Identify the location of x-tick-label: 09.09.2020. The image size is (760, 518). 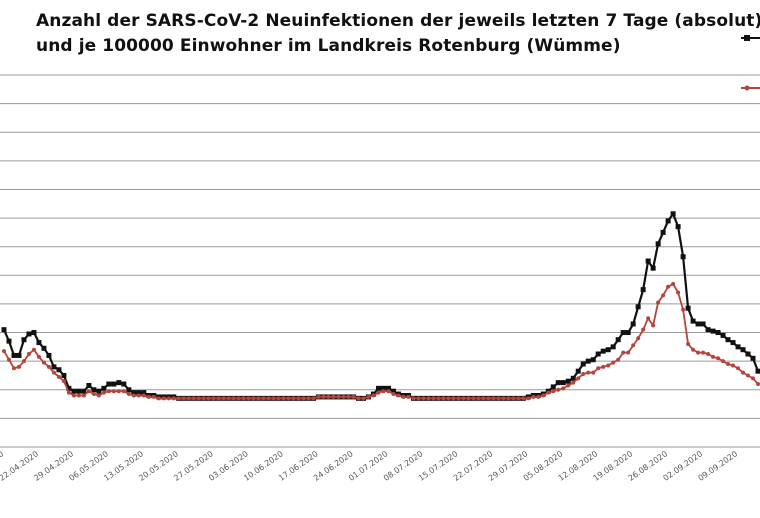
(717, 466).